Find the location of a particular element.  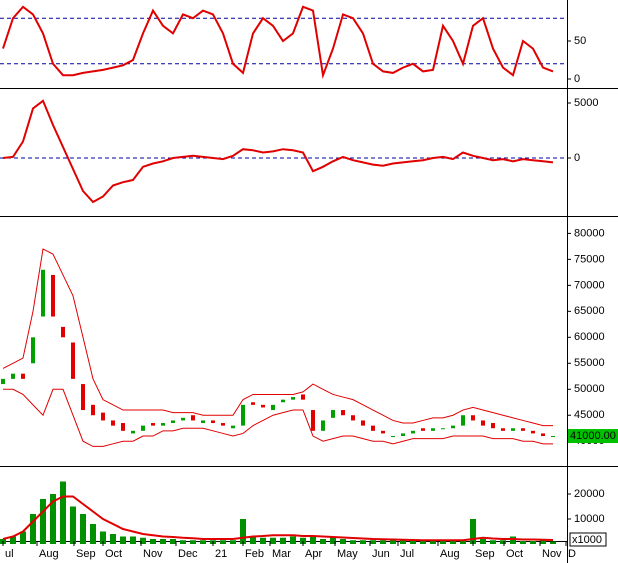

y-tick-label: 55000 is located at coordinates (589, 363).